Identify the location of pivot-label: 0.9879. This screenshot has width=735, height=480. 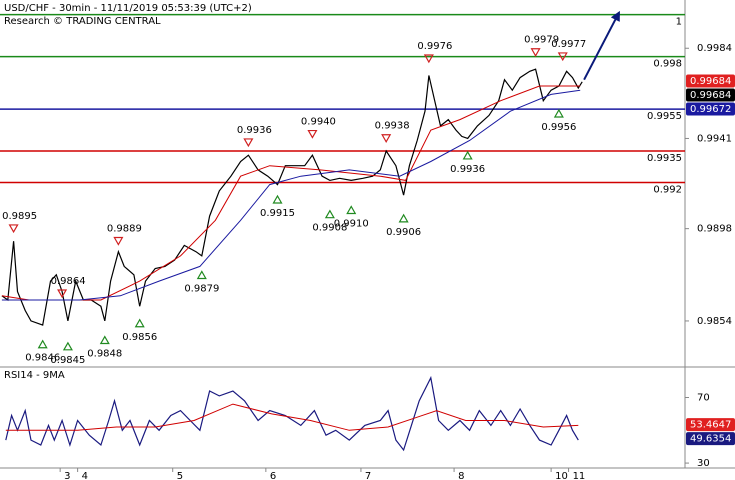
(201, 289).